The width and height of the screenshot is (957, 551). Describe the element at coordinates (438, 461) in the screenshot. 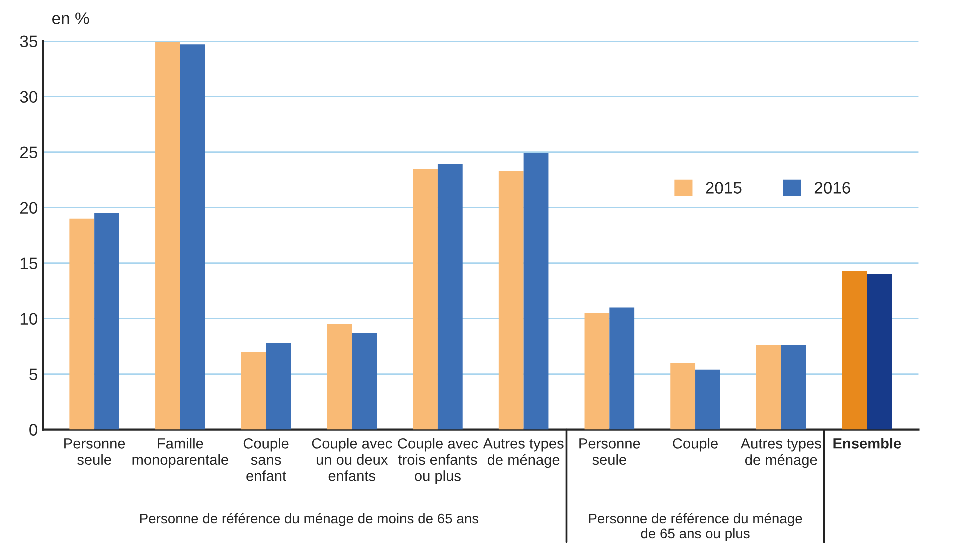

I see `x-tick-label: Couple avec trois enfants ou plus` at that location.